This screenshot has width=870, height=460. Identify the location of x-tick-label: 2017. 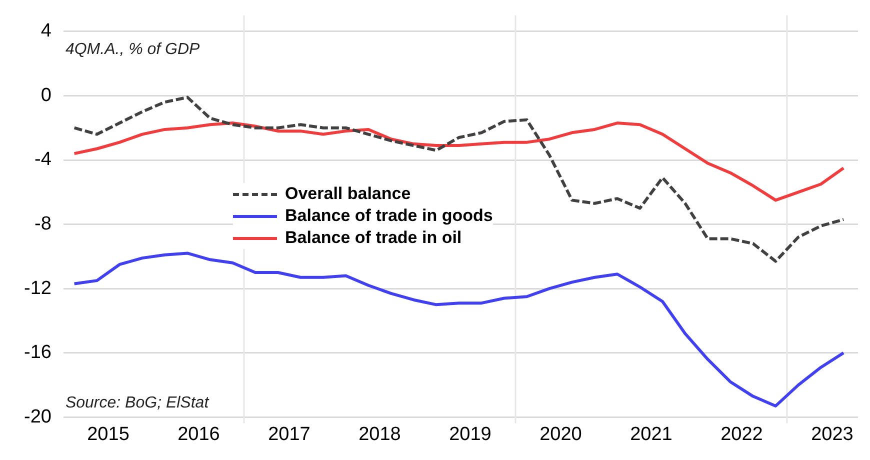
(289, 434).